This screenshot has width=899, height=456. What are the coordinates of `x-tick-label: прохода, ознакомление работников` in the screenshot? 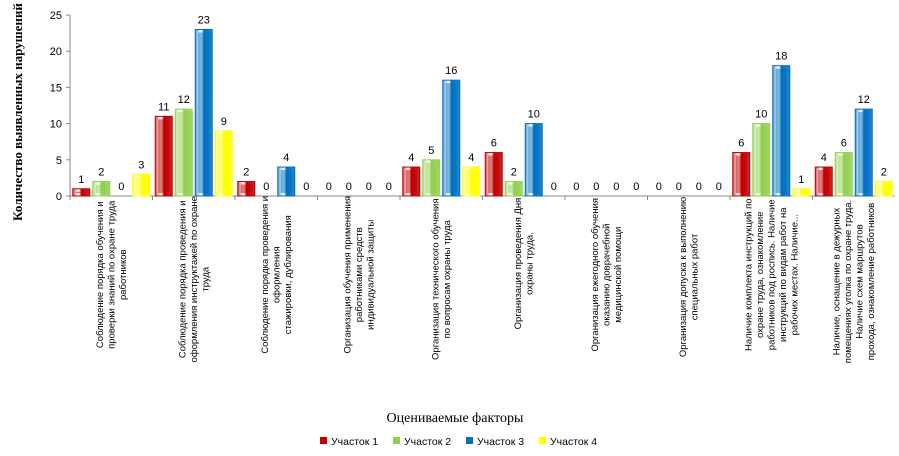 It's located at (871, 281).